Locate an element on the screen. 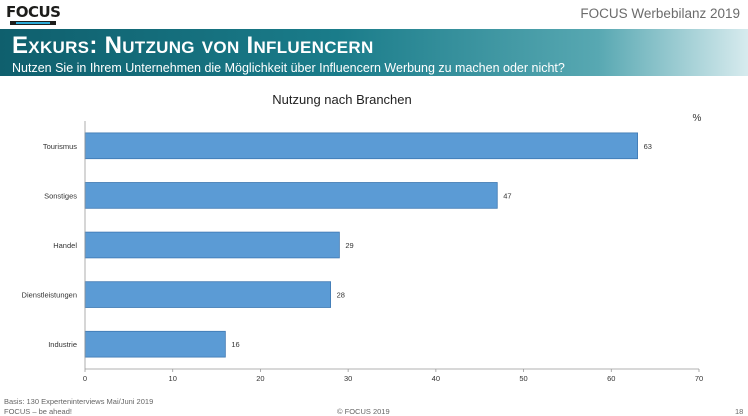 The image size is (748, 416). x-tick-label: 40 is located at coordinates (436, 378).